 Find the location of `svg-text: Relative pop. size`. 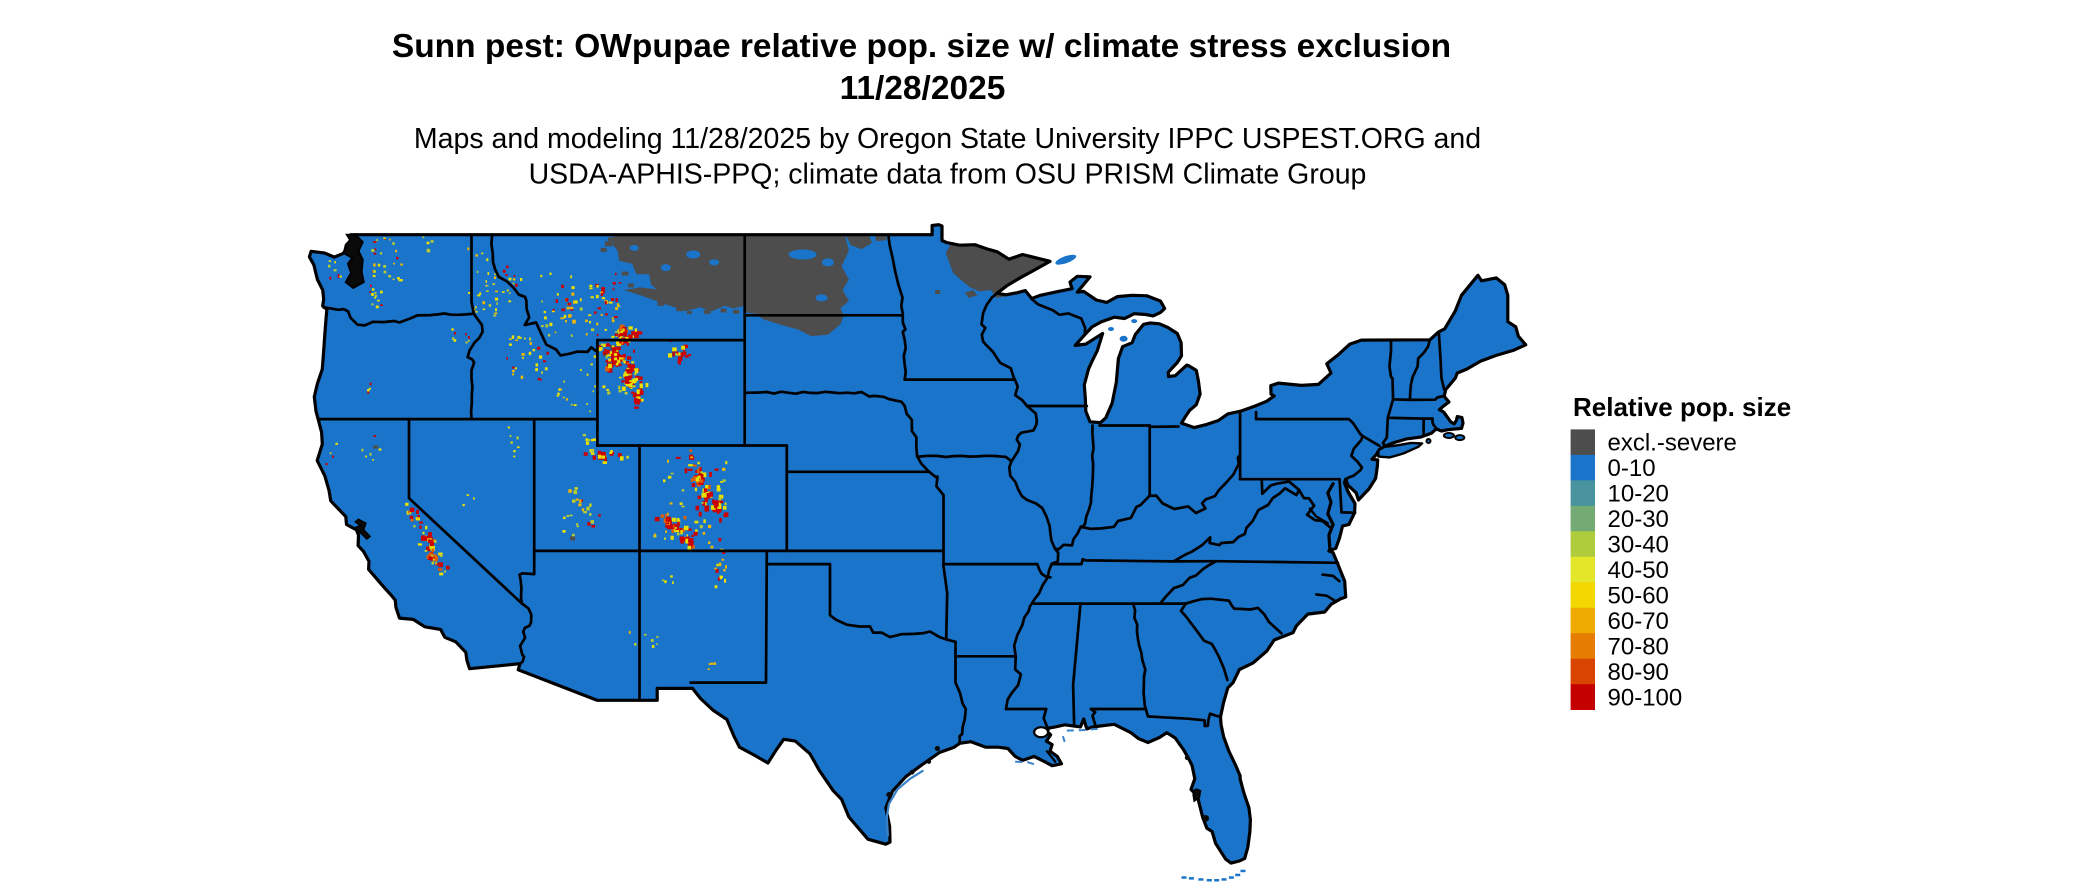

svg-text: Relative pop. size is located at coordinates (1682, 407).